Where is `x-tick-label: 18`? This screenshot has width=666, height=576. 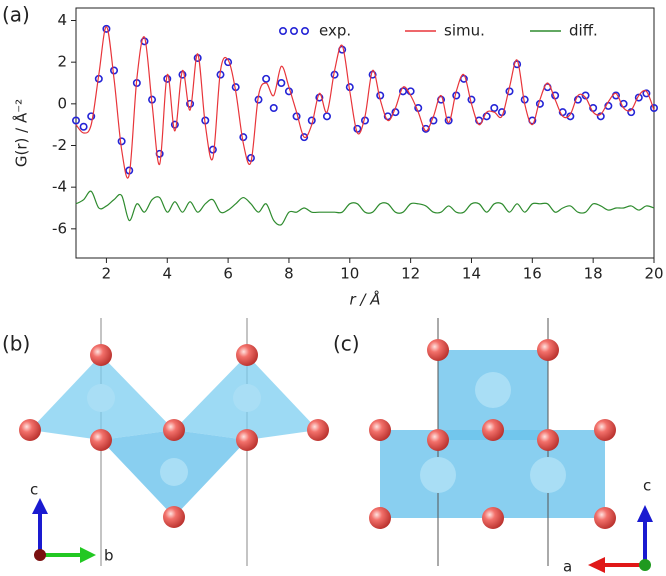 x-tick-label: 18 is located at coordinates (593, 274).